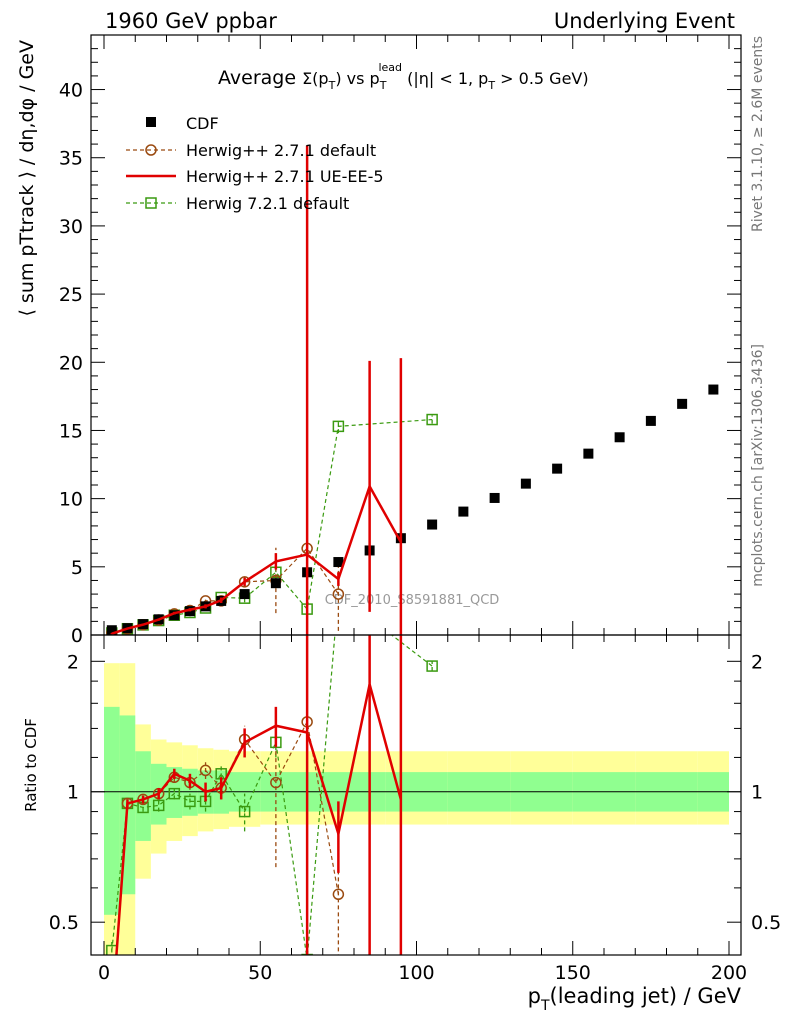  Describe the element at coordinates (766, 923) in the screenshot. I see `ratio-y-tick-label-right: 0.5` at that location.